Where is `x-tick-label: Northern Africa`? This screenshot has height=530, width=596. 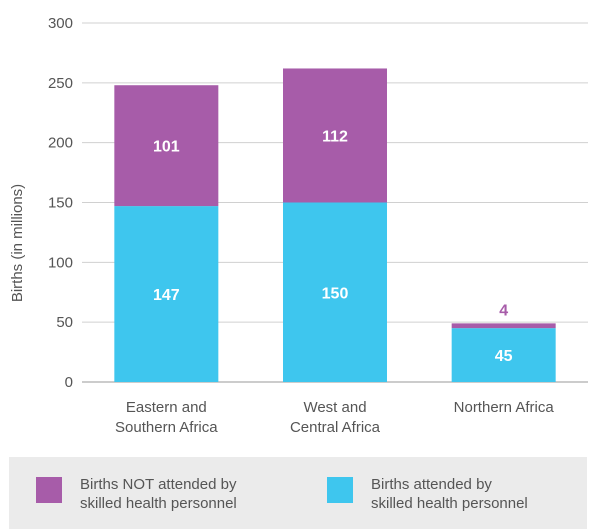
x-tick-label: Northern Africa is located at coordinates (504, 407).